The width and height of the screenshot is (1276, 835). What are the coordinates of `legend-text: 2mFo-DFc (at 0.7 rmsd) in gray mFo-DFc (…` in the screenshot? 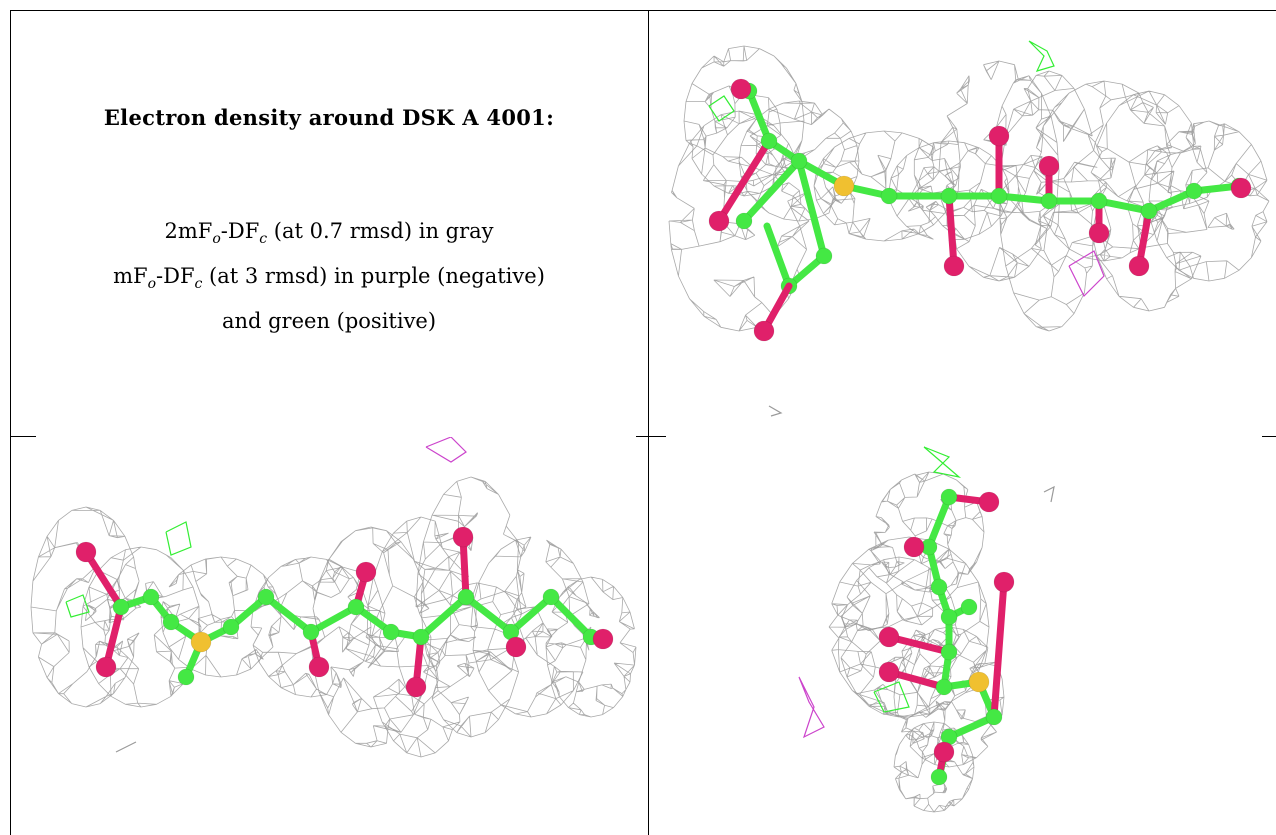 It's located at (329, 276).